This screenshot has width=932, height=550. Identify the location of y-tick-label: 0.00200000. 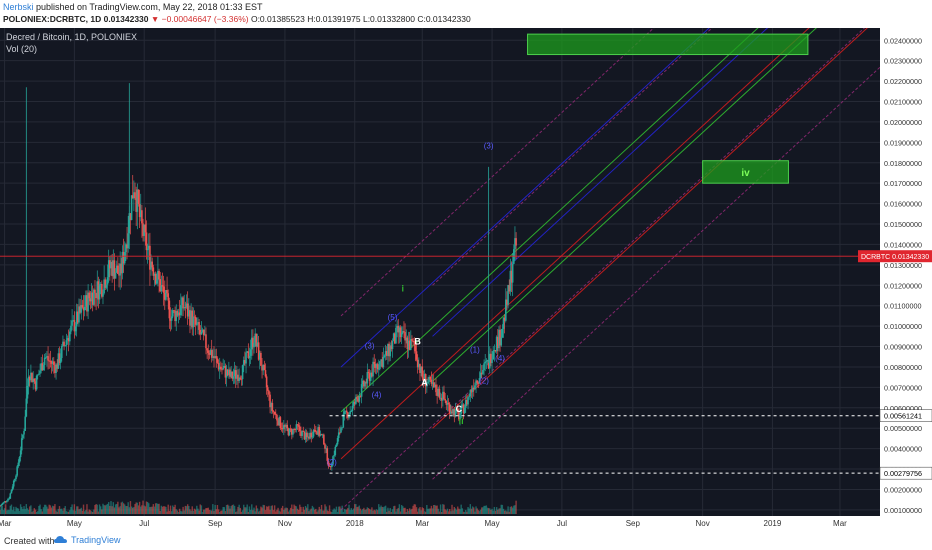
(903, 489).